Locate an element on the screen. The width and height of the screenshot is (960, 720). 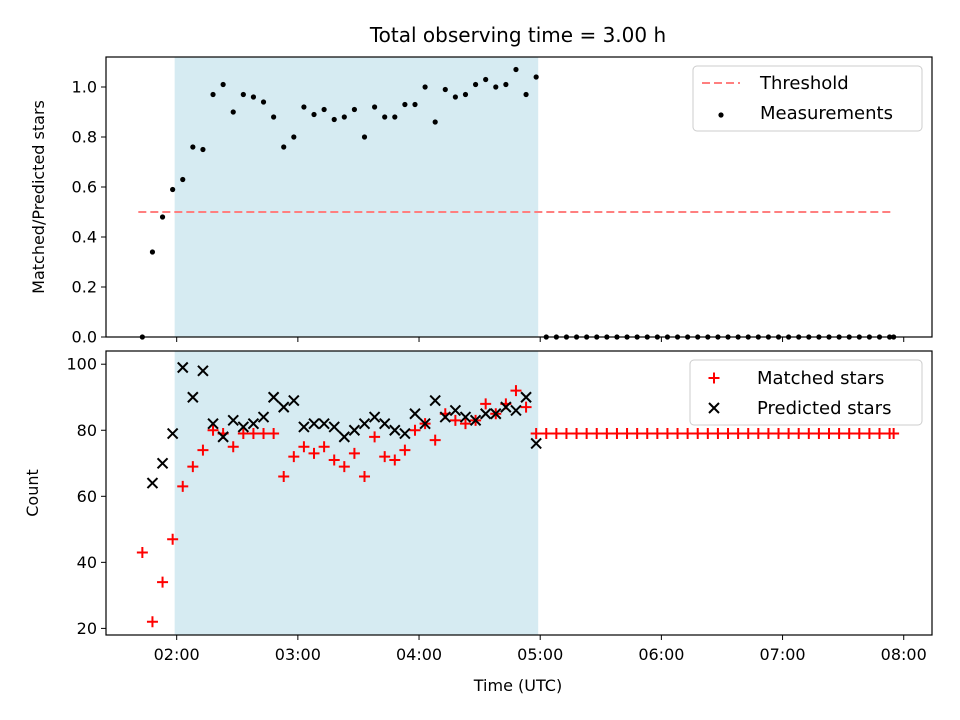
x-tick-label: 04:00 is located at coordinates (419, 654).